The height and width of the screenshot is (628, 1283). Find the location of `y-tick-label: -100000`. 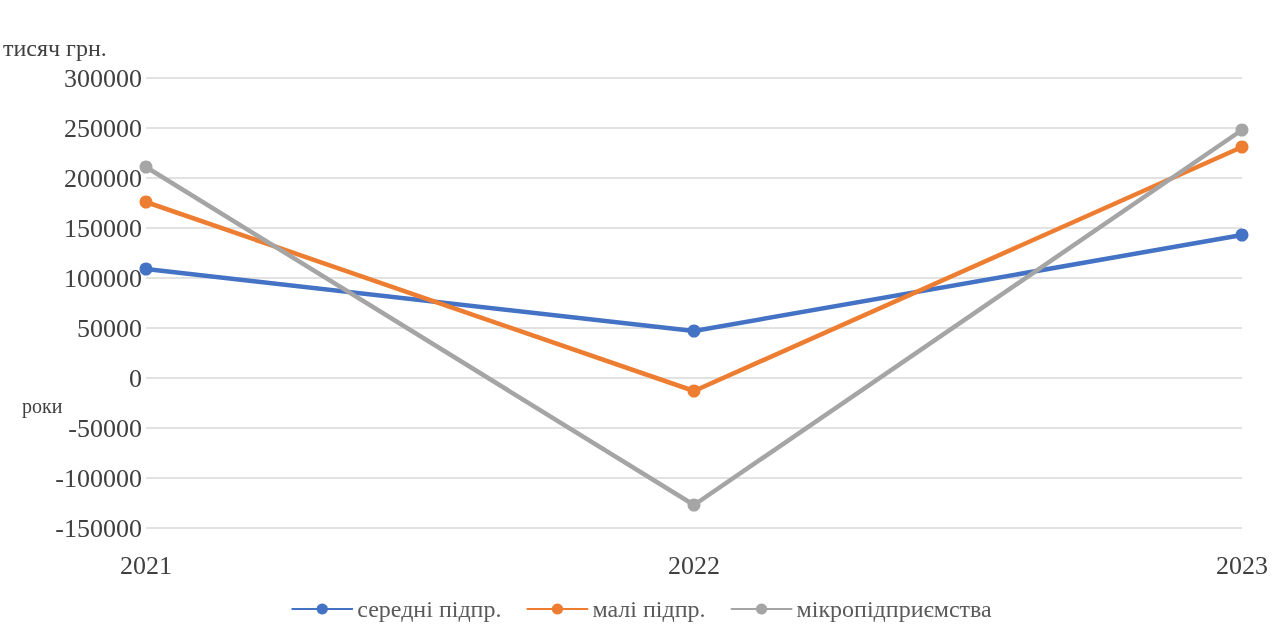

y-tick-label: -100000 is located at coordinates (98, 478).